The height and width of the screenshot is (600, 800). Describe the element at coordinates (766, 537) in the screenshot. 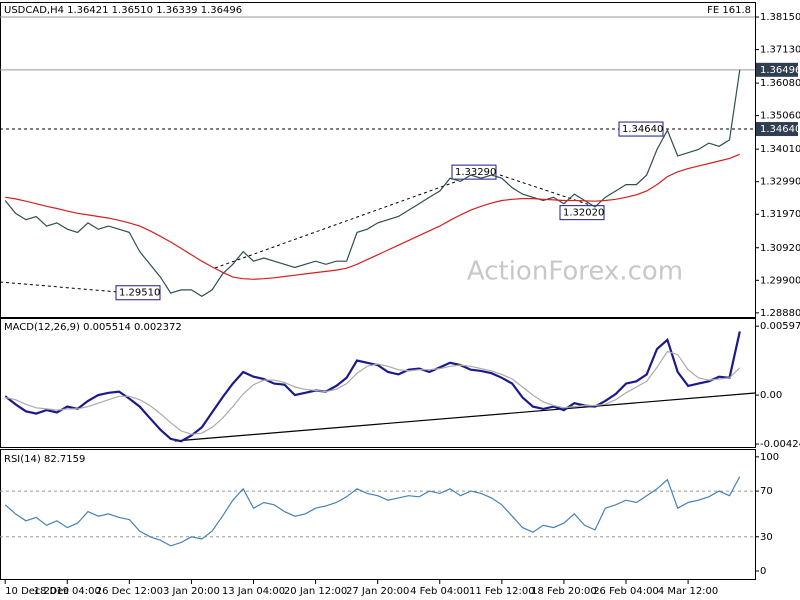

I see `y-tick-label: 30` at that location.